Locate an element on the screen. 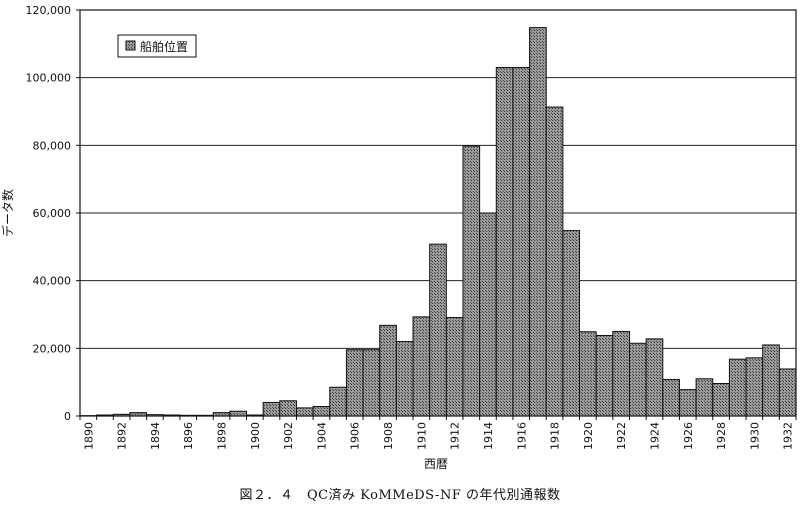 The width and height of the screenshot is (800, 508). bar-1911 is located at coordinates (438, 330).